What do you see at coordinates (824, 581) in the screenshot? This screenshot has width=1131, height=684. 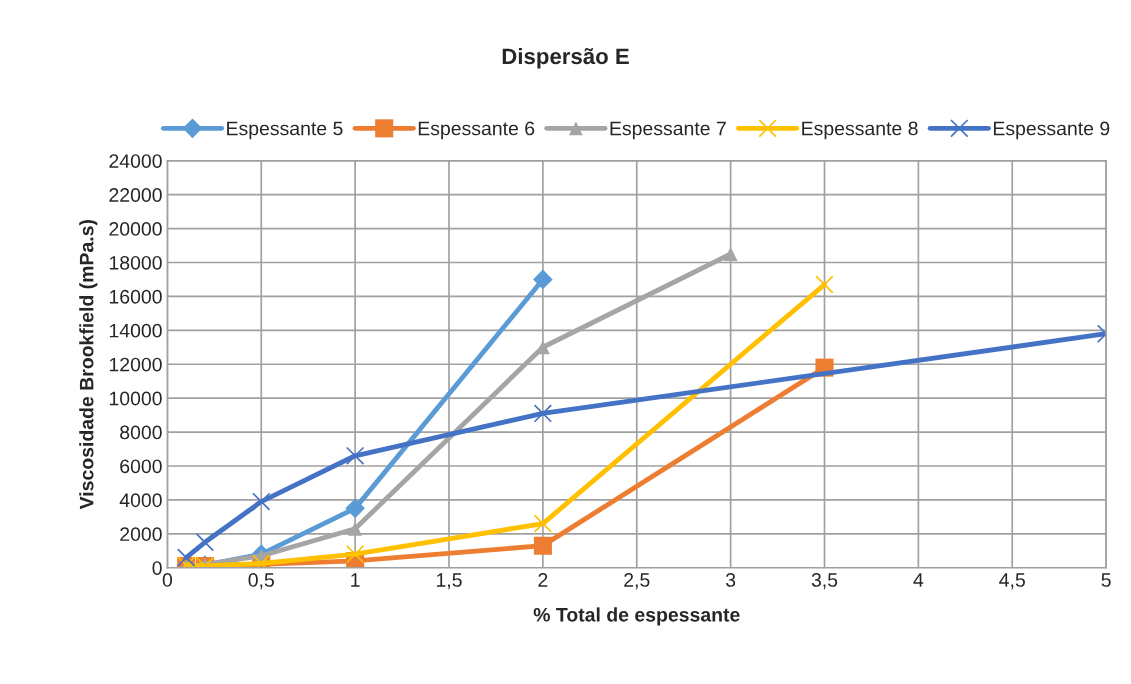 I see `x-tick-label: 3,5` at bounding box center [824, 581].